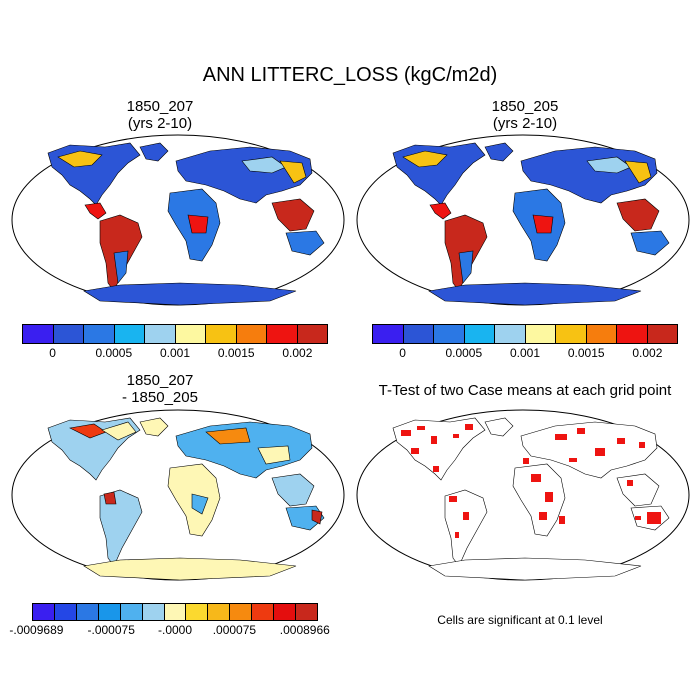 The image size is (700, 700). Describe the element at coordinates (36, 630) in the screenshot. I see `colorbar-tick-label: -.0009689` at that location.